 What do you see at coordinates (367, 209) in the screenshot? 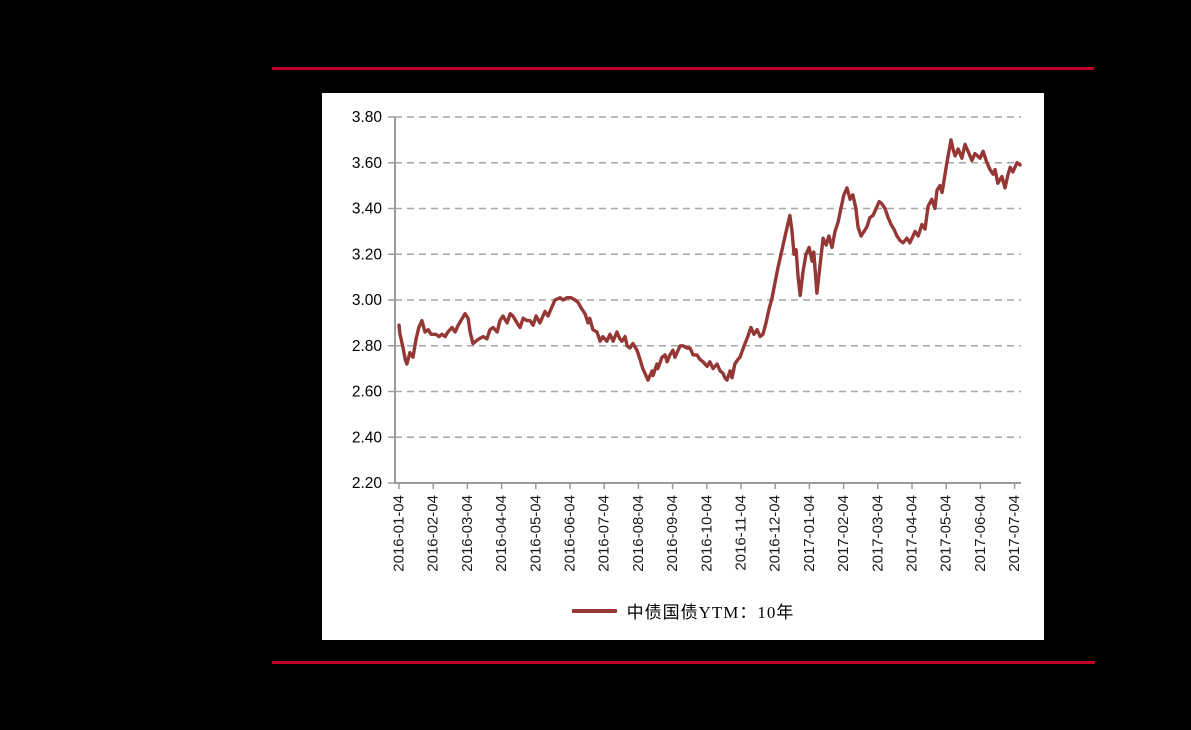
I see `y-tick-label: 3.40` at bounding box center [367, 209].